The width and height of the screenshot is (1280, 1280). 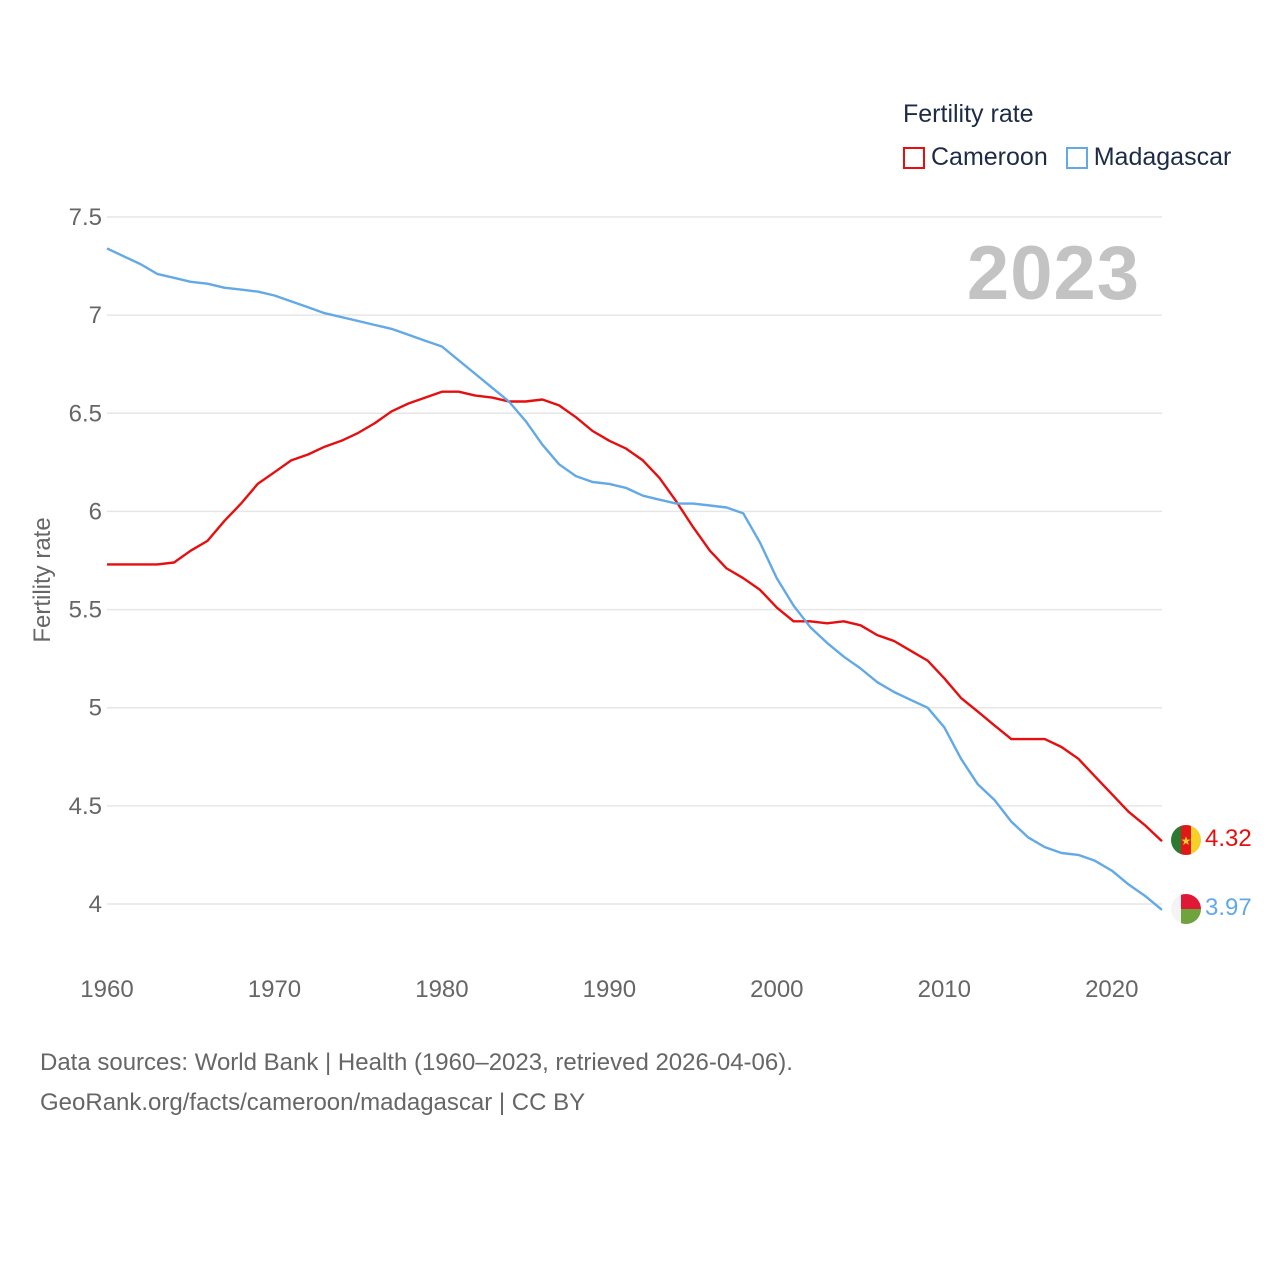 What do you see at coordinates (1162, 157) in the screenshot?
I see `legend-label-madagascar: Madagascar` at bounding box center [1162, 157].